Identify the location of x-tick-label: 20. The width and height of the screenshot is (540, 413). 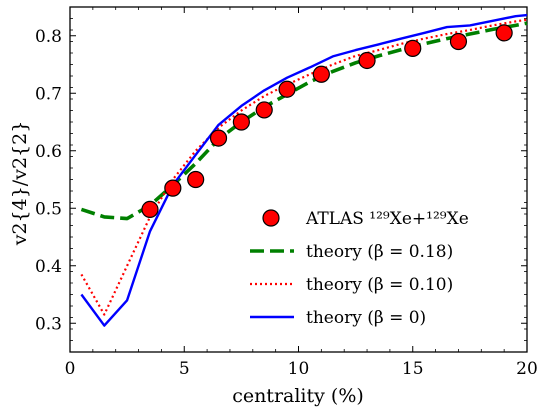
(527, 369).